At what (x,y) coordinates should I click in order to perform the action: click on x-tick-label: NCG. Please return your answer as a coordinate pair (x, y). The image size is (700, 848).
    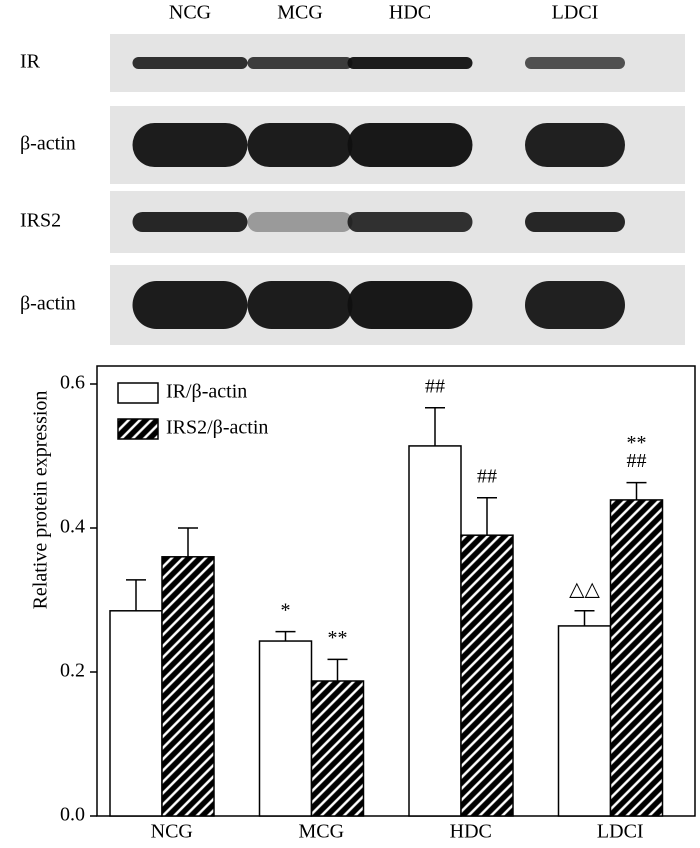
    Looking at the image, I should click on (172, 832).